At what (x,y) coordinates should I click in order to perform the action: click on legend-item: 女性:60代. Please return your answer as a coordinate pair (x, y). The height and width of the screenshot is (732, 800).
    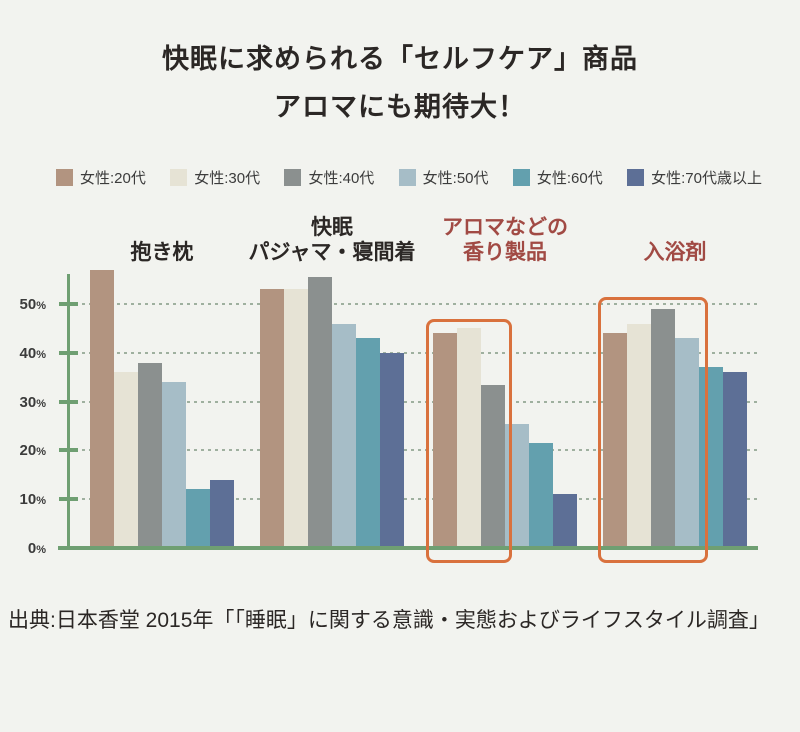
    Looking at the image, I should click on (557, 177).